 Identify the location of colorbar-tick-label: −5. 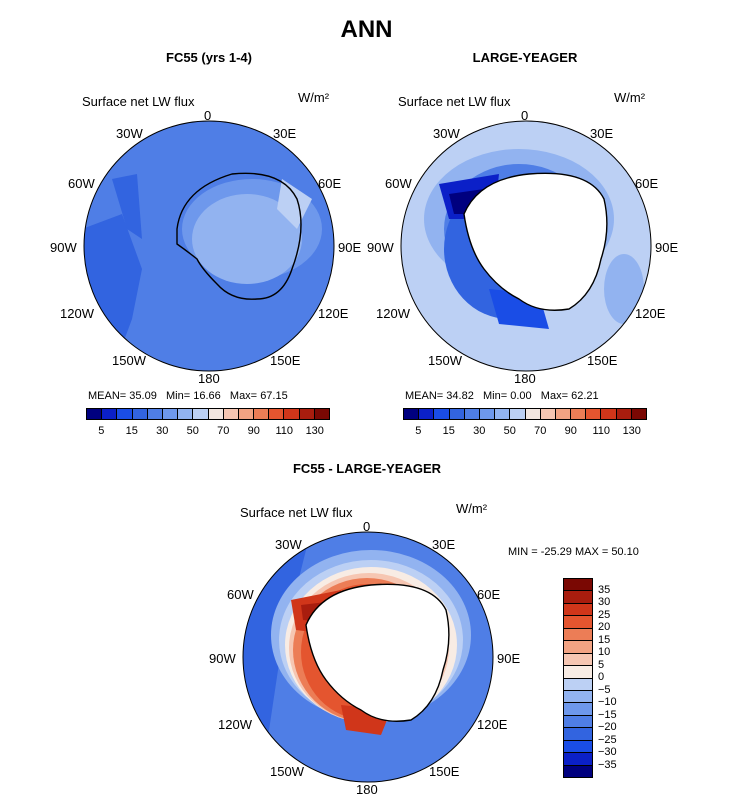
(604, 689).